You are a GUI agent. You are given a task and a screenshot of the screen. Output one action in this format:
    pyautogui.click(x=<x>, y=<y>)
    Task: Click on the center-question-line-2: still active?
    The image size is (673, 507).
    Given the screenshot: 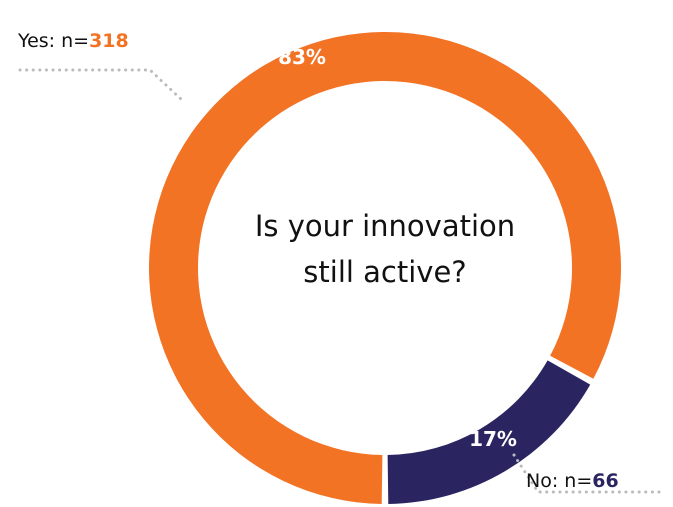 What is the action you would take?
    pyautogui.click(x=384, y=272)
    